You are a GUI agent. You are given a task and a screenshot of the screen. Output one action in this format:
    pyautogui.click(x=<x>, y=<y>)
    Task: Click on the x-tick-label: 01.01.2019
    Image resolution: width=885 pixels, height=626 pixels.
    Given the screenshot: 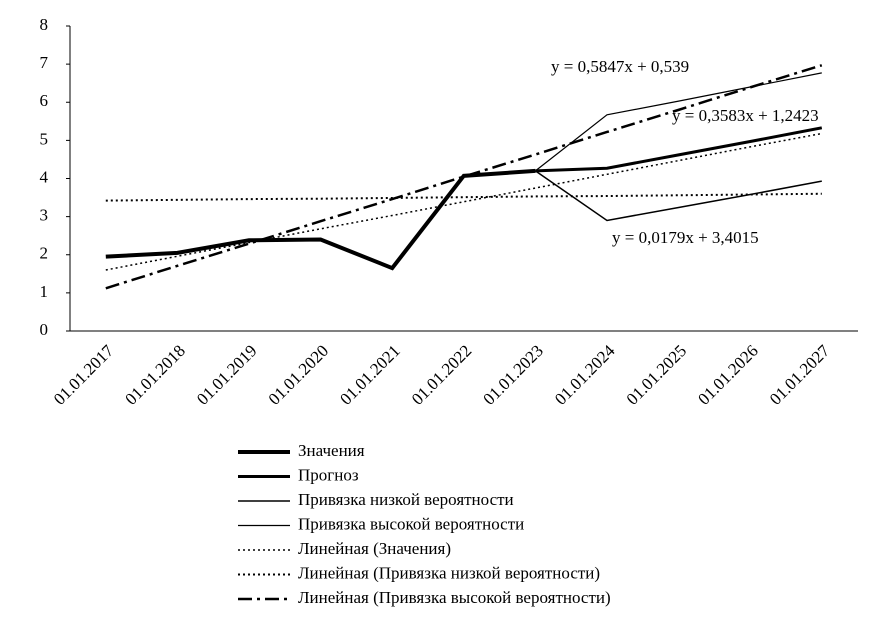 What is the action you would take?
    pyautogui.click(x=227, y=375)
    